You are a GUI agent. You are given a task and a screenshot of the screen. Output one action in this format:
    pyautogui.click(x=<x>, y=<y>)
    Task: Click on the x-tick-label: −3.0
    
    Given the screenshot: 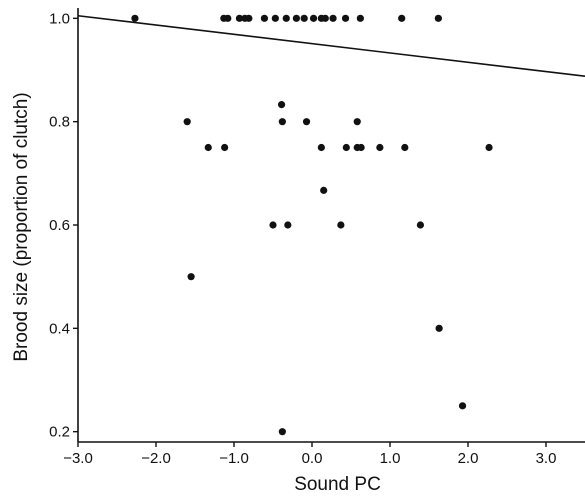 What is the action you would take?
    pyautogui.click(x=78, y=458)
    